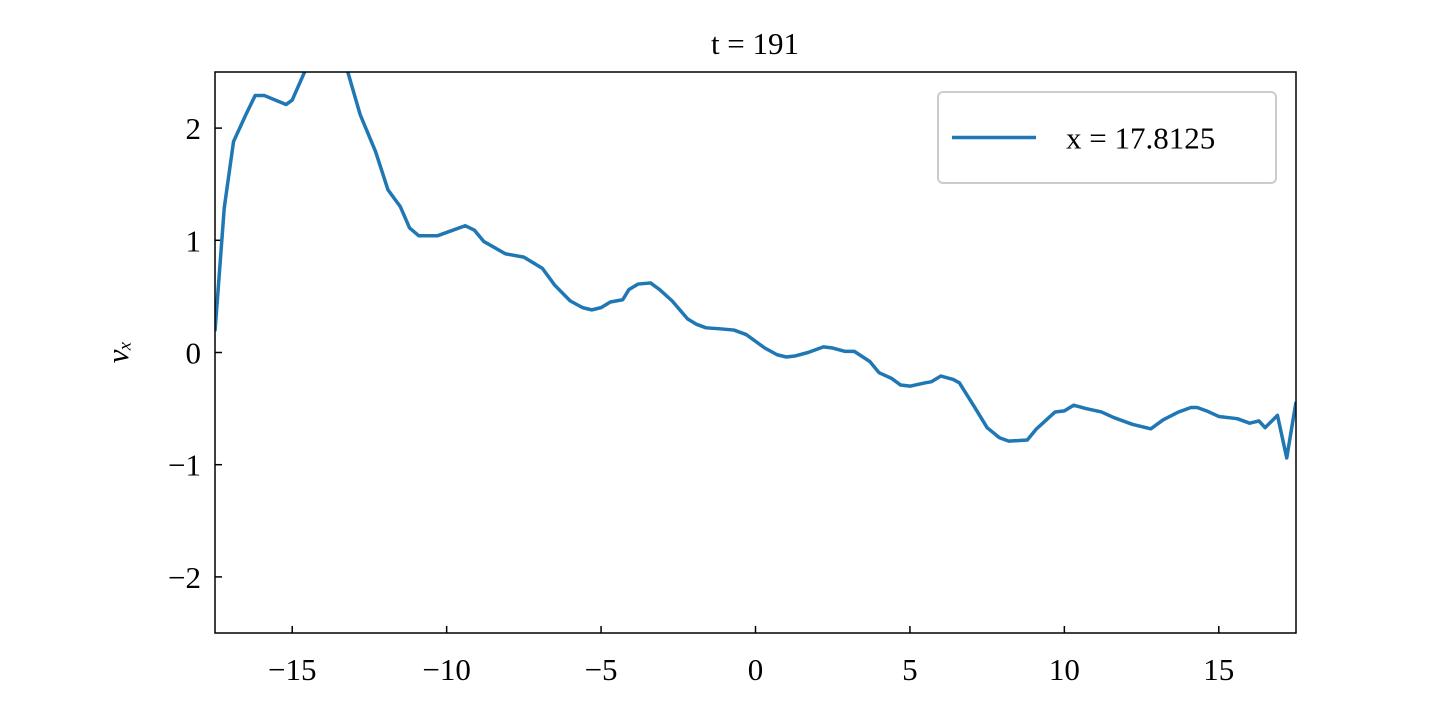 The width and height of the screenshot is (1440, 720). I want to click on x-tick-label: −15, so click(292, 669).